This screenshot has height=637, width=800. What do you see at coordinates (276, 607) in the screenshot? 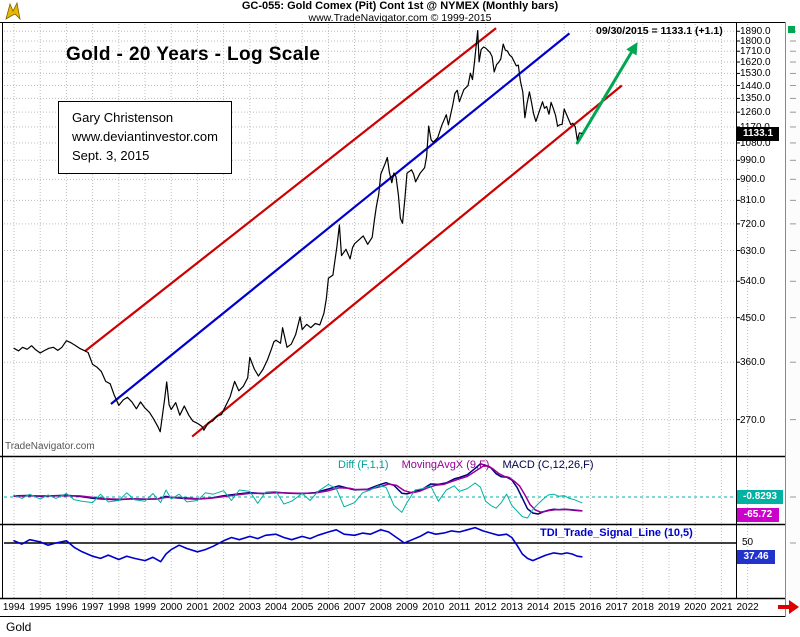
I see `year-axis-label: 2004` at bounding box center [276, 607].